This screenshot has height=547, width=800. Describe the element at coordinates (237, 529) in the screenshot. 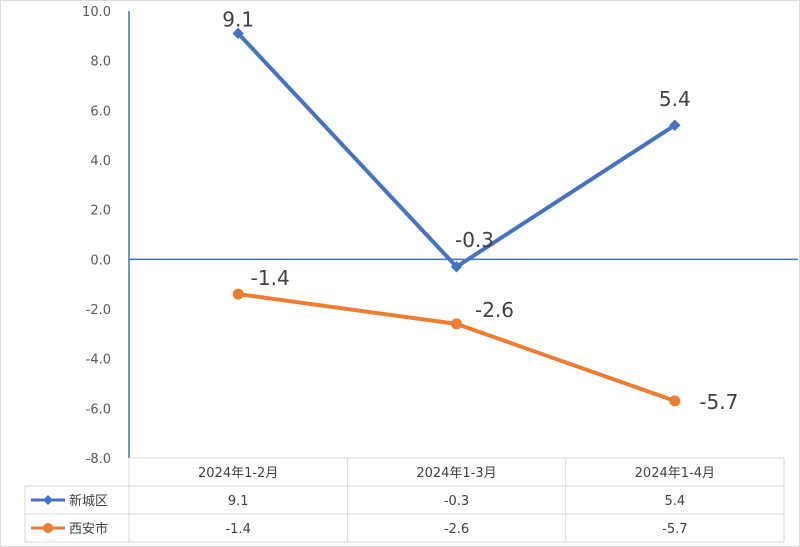

I see `table-cell-value: -1.4` at that location.